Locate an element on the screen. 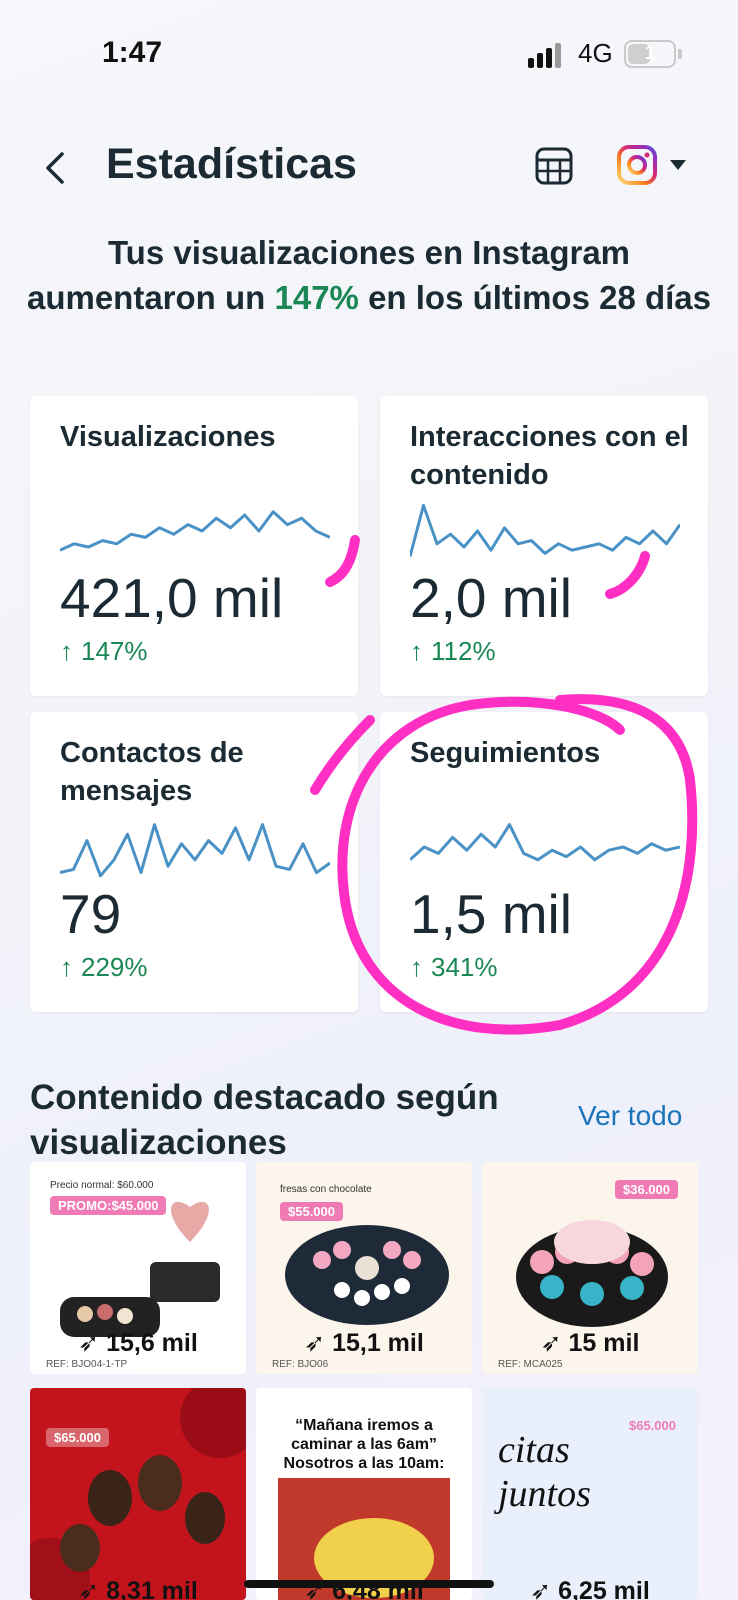 This screenshot has height=1600, width=738. home-indicator is located at coordinates (369, 1584).